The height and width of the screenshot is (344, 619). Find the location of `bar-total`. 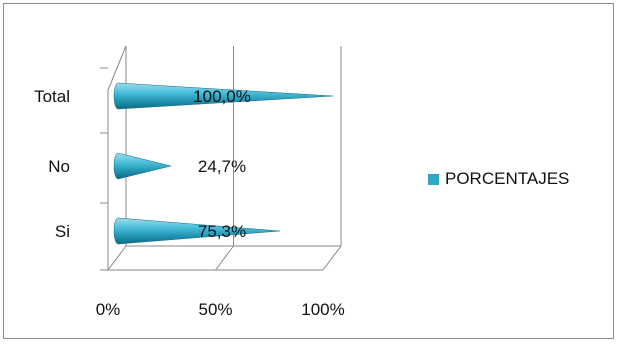

bar-total is located at coordinates (223, 96).